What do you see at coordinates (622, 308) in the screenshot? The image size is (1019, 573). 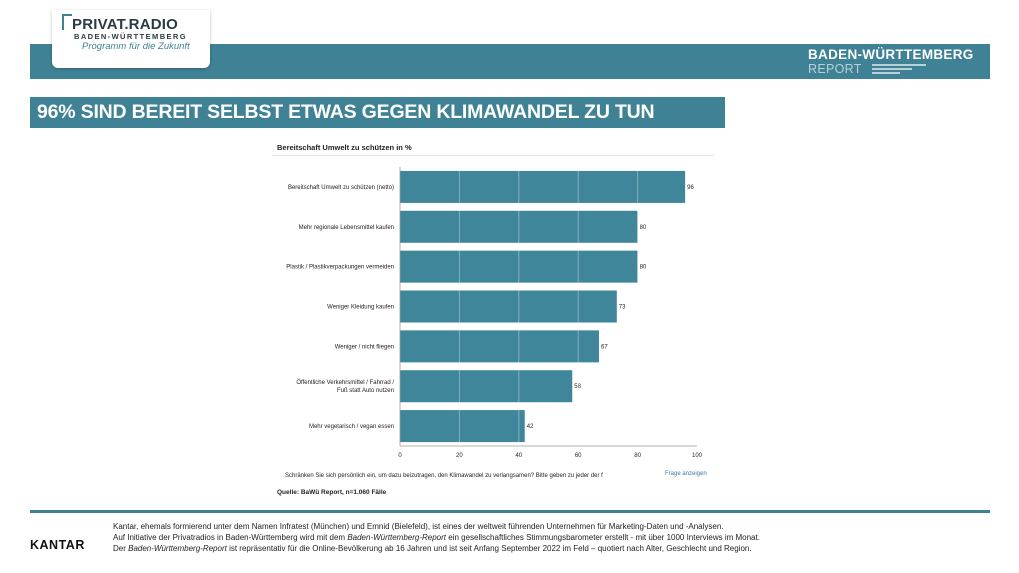 I see `value-label: 73` at bounding box center [622, 308].